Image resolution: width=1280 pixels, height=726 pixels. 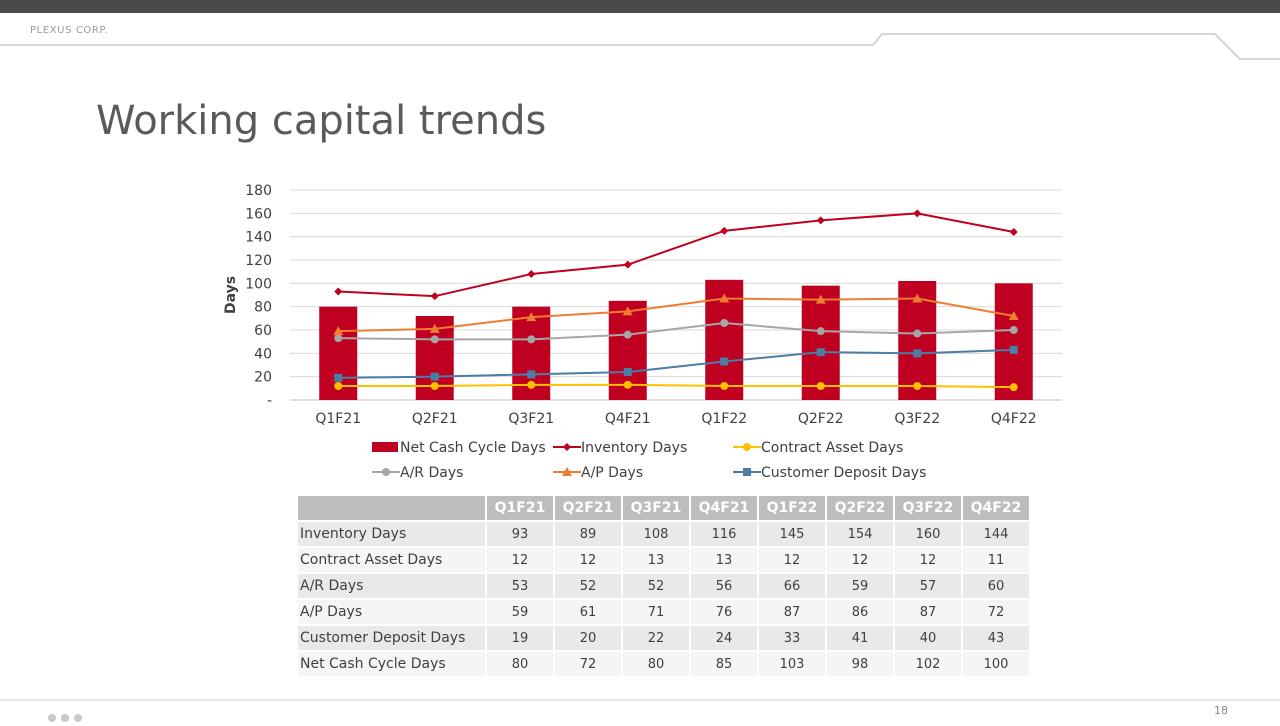 I want to click on legend-label: Customer Deposit Days, so click(x=843, y=473).